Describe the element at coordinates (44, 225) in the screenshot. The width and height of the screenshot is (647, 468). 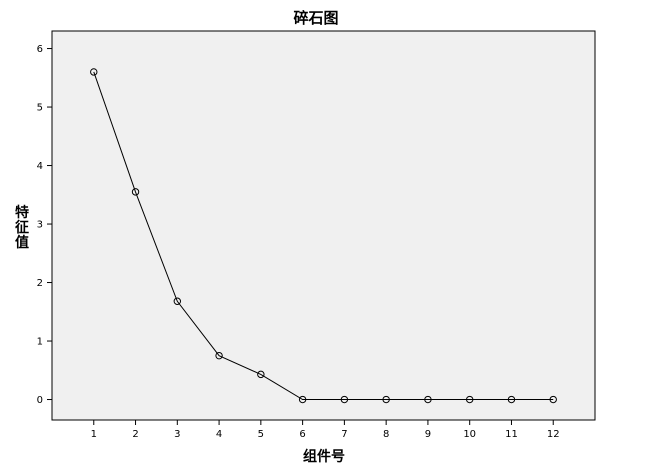
I see `y-ticks: 0 1 2 3 4 5 6` at that location.